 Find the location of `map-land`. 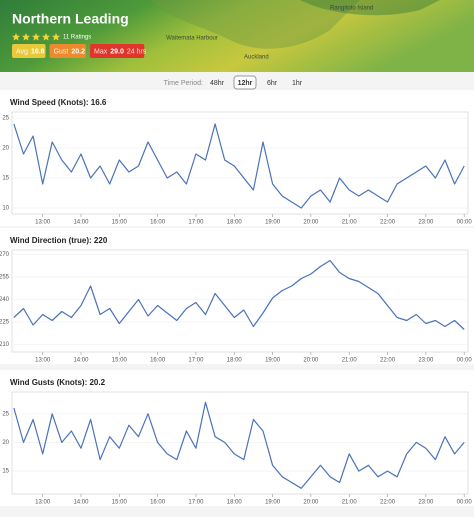

map-land is located at coordinates (255, 24).